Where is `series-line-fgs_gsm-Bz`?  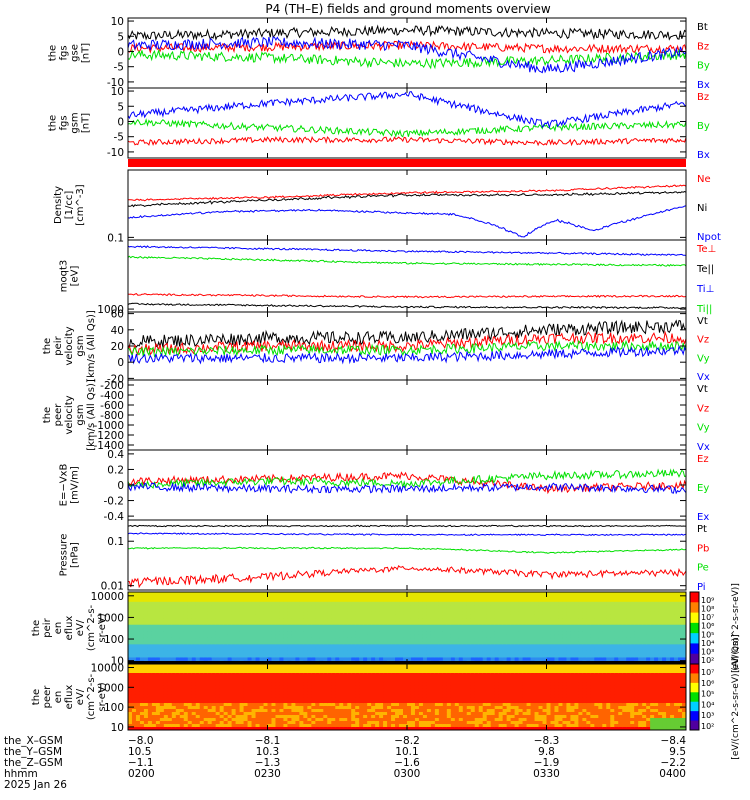 series-line-fgs_gsm-Bz is located at coordinates (407, 141).